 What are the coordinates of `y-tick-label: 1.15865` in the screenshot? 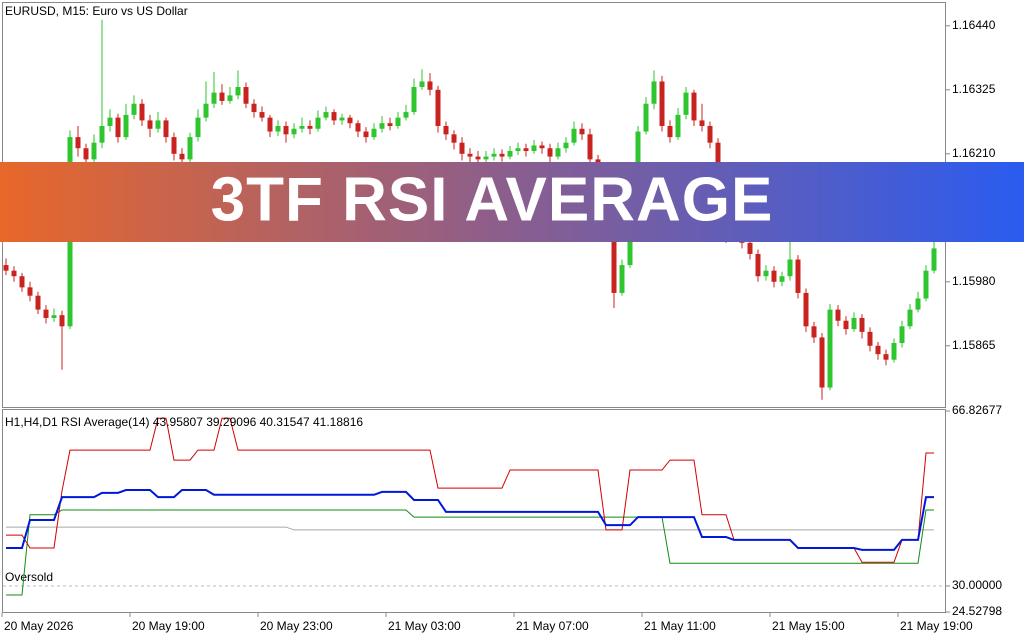 It's located at (974, 345).